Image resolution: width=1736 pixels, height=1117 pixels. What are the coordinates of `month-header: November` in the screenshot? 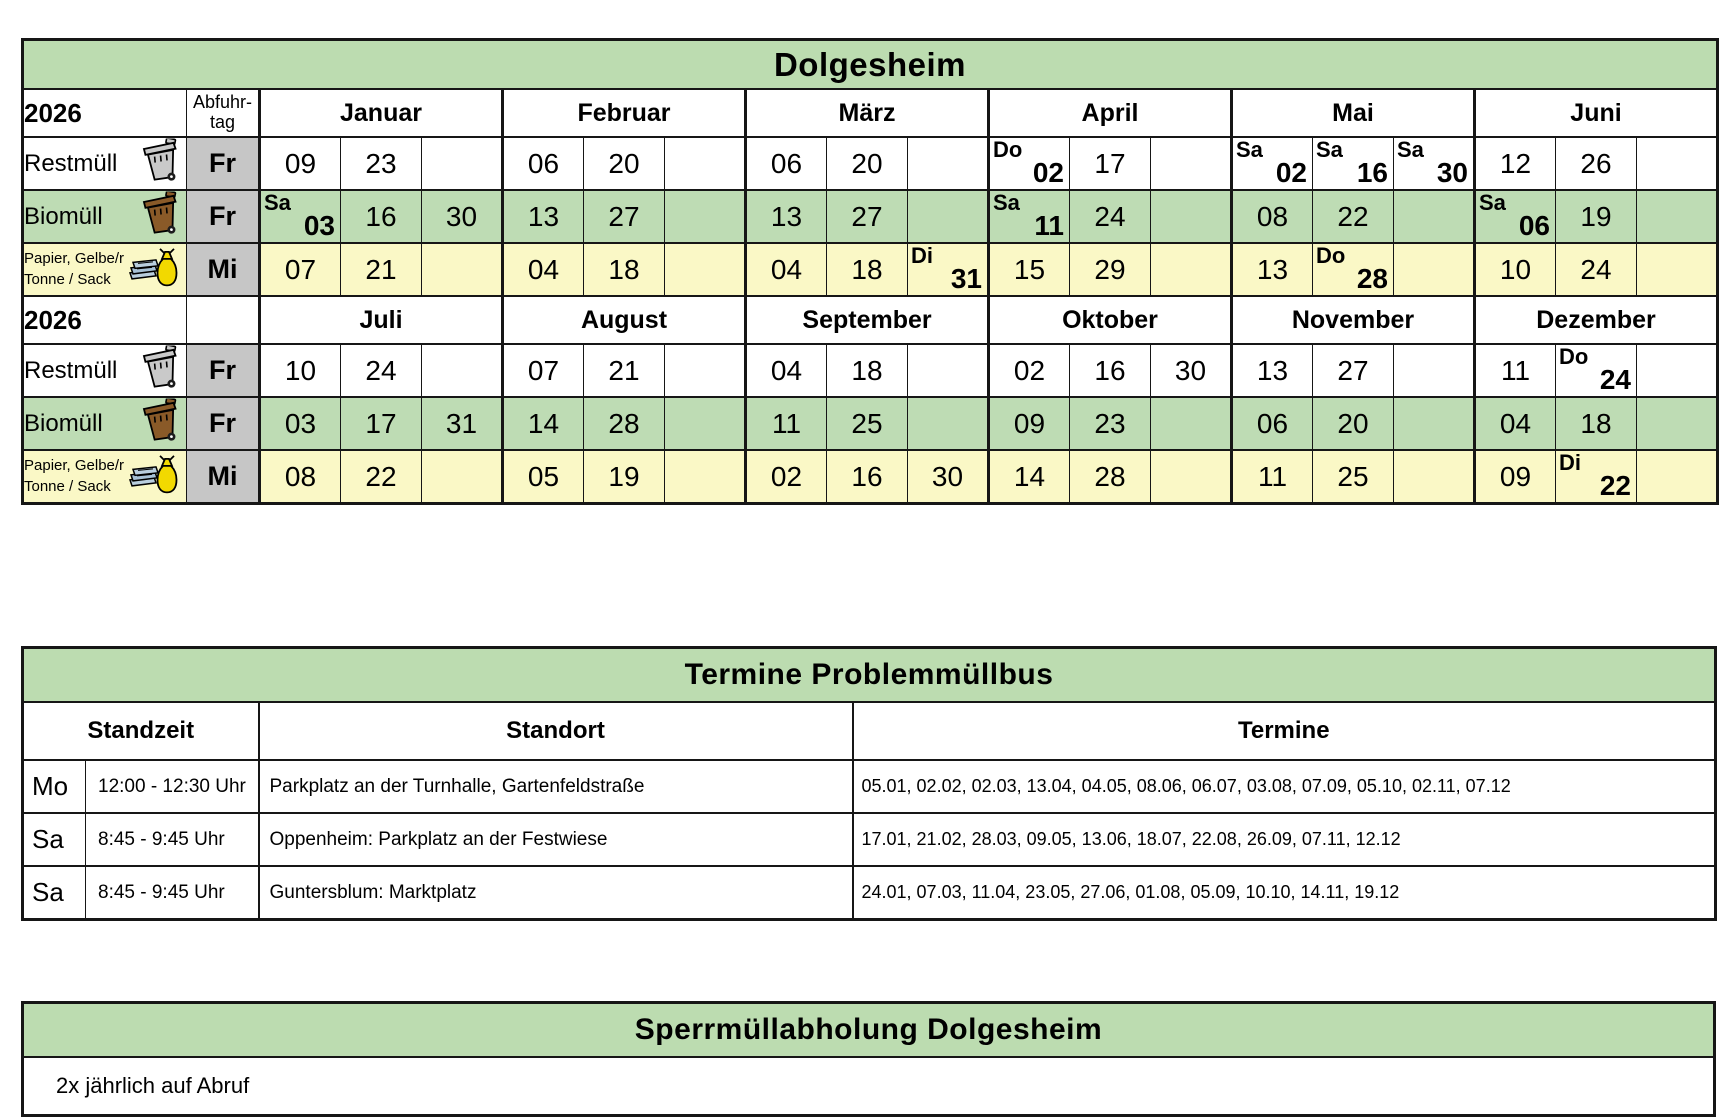 It's located at (1352, 320).